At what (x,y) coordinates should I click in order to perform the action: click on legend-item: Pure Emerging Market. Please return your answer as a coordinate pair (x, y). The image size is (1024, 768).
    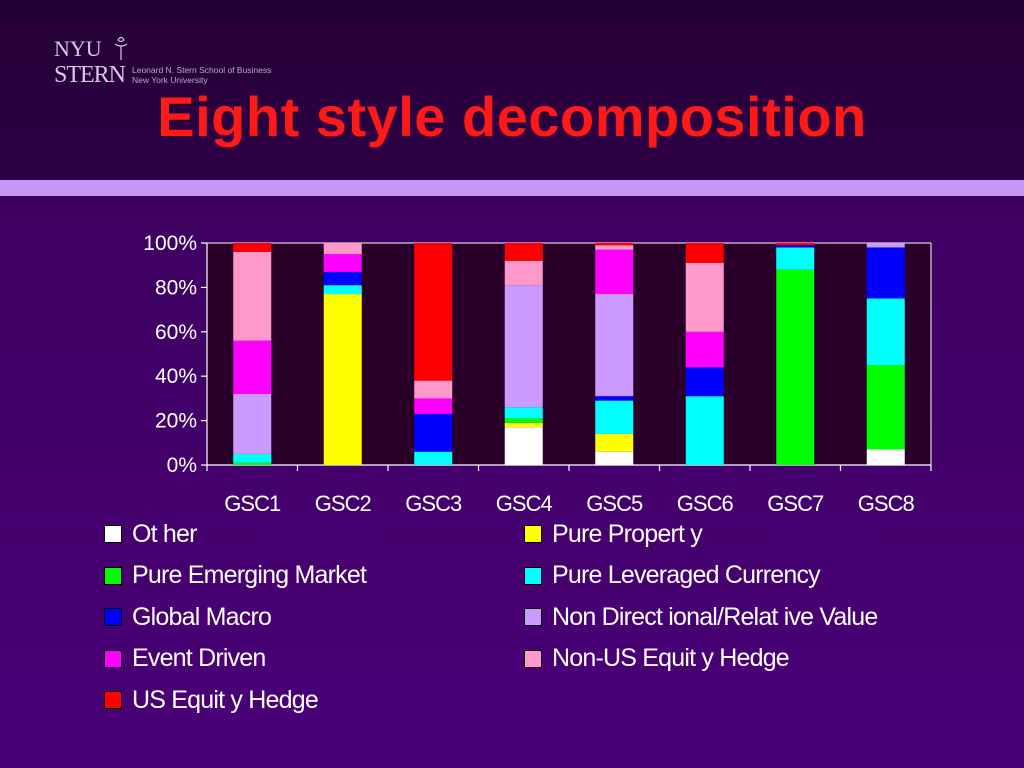
    Looking at the image, I should click on (235, 576).